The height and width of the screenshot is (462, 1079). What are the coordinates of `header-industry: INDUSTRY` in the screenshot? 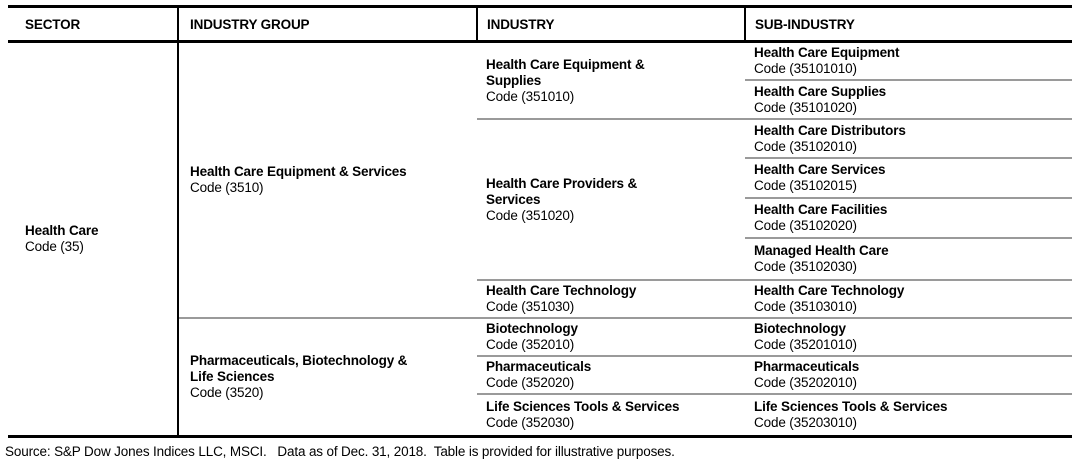 It's located at (611, 24).